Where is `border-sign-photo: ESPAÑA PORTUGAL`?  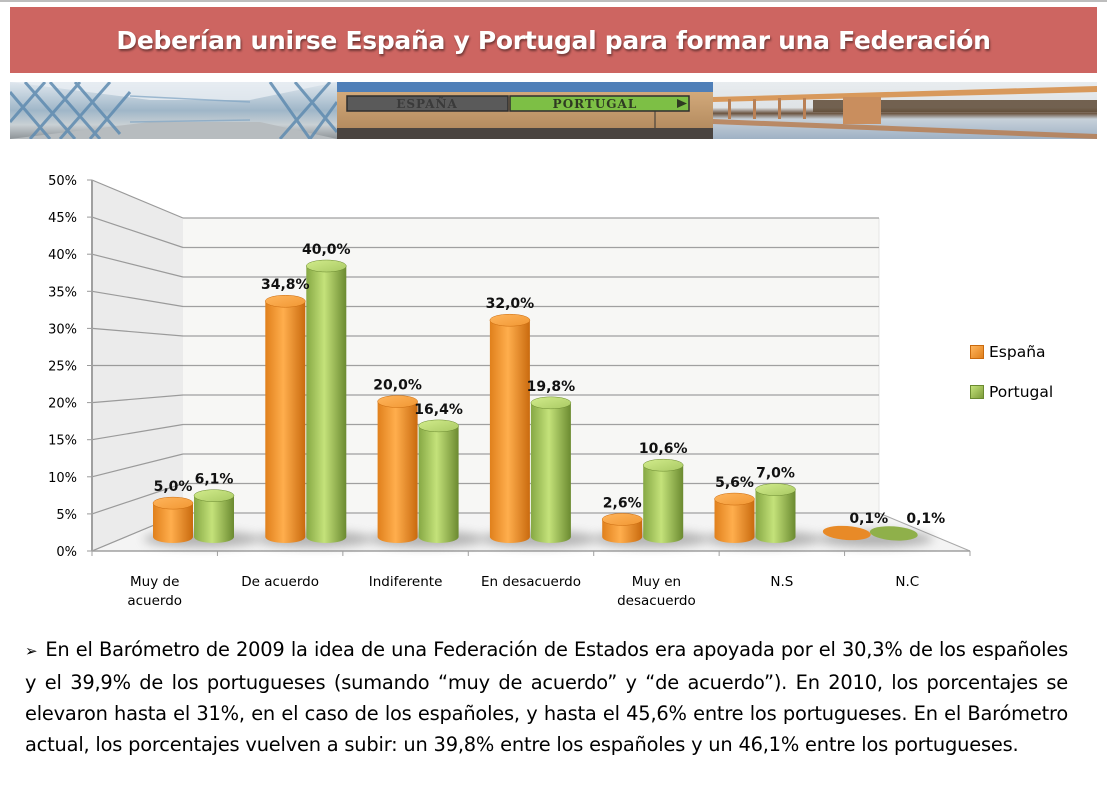
border-sign-photo: ESPAÑA PORTUGAL is located at coordinates (525, 110).